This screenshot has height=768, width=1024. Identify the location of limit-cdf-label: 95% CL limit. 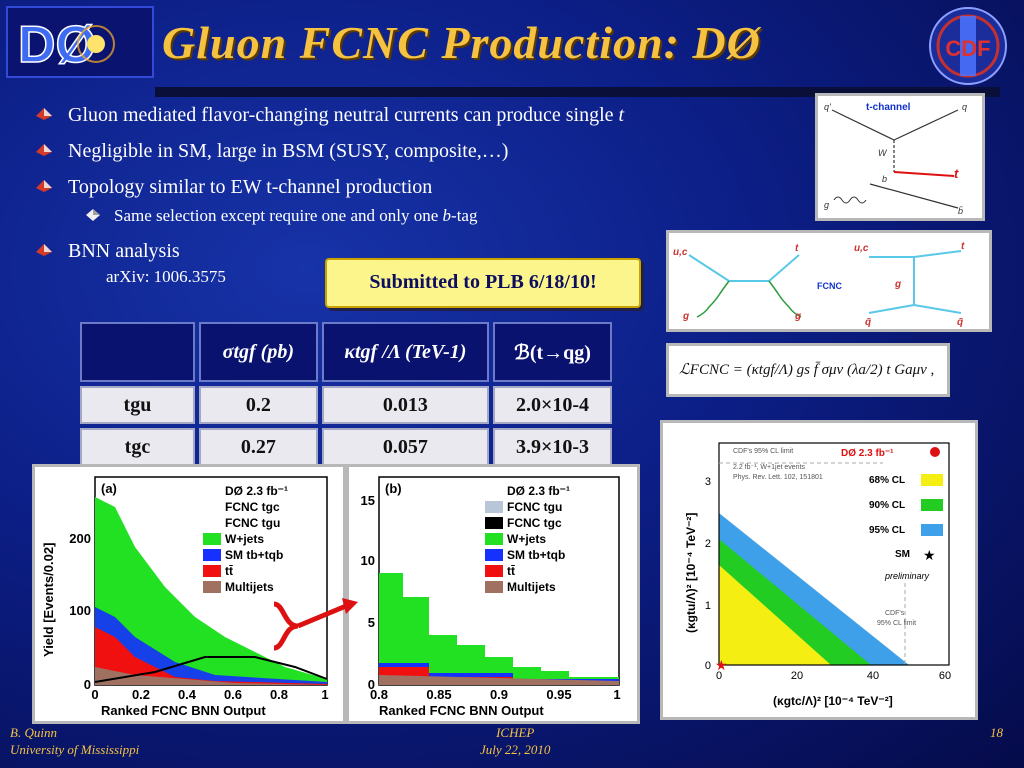
(896, 623).